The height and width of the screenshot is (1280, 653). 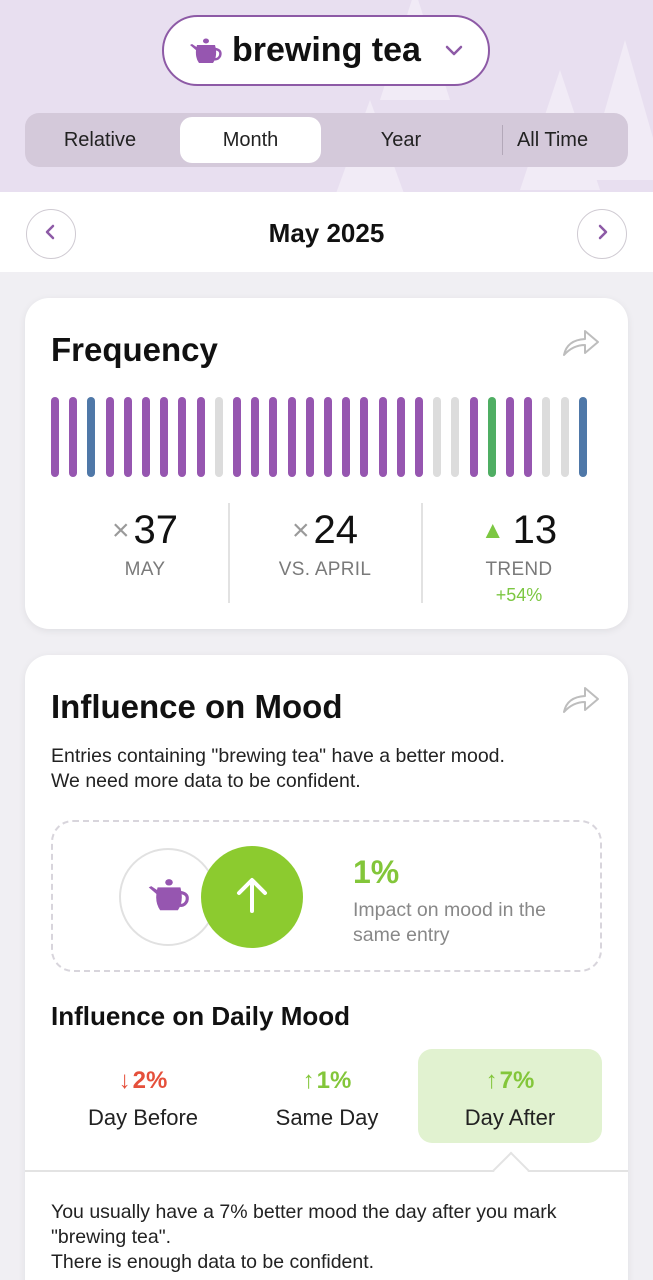 I want to click on tag-circle, so click(x=168, y=897).